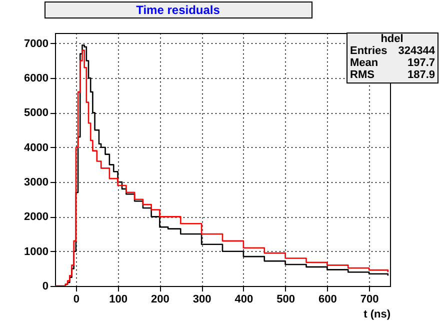 The image size is (446, 322). I want to click on x-tick-label: 300, so click(202, 300).